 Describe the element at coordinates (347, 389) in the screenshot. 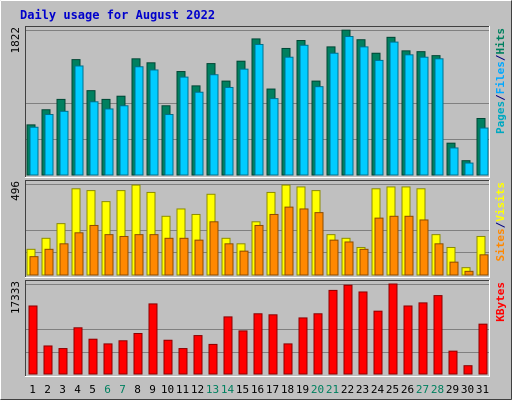

I see `day-label: 22` at that location.